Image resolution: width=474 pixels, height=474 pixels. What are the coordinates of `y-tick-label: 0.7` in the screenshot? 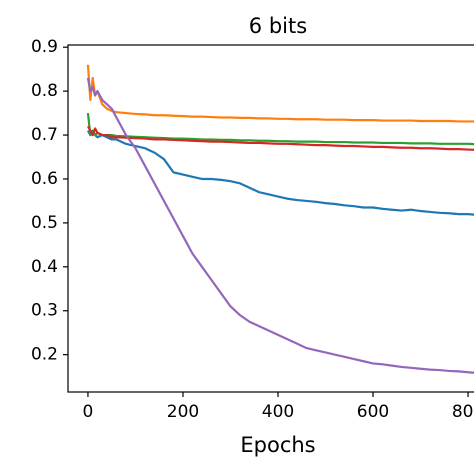 It's located at (44, 135).